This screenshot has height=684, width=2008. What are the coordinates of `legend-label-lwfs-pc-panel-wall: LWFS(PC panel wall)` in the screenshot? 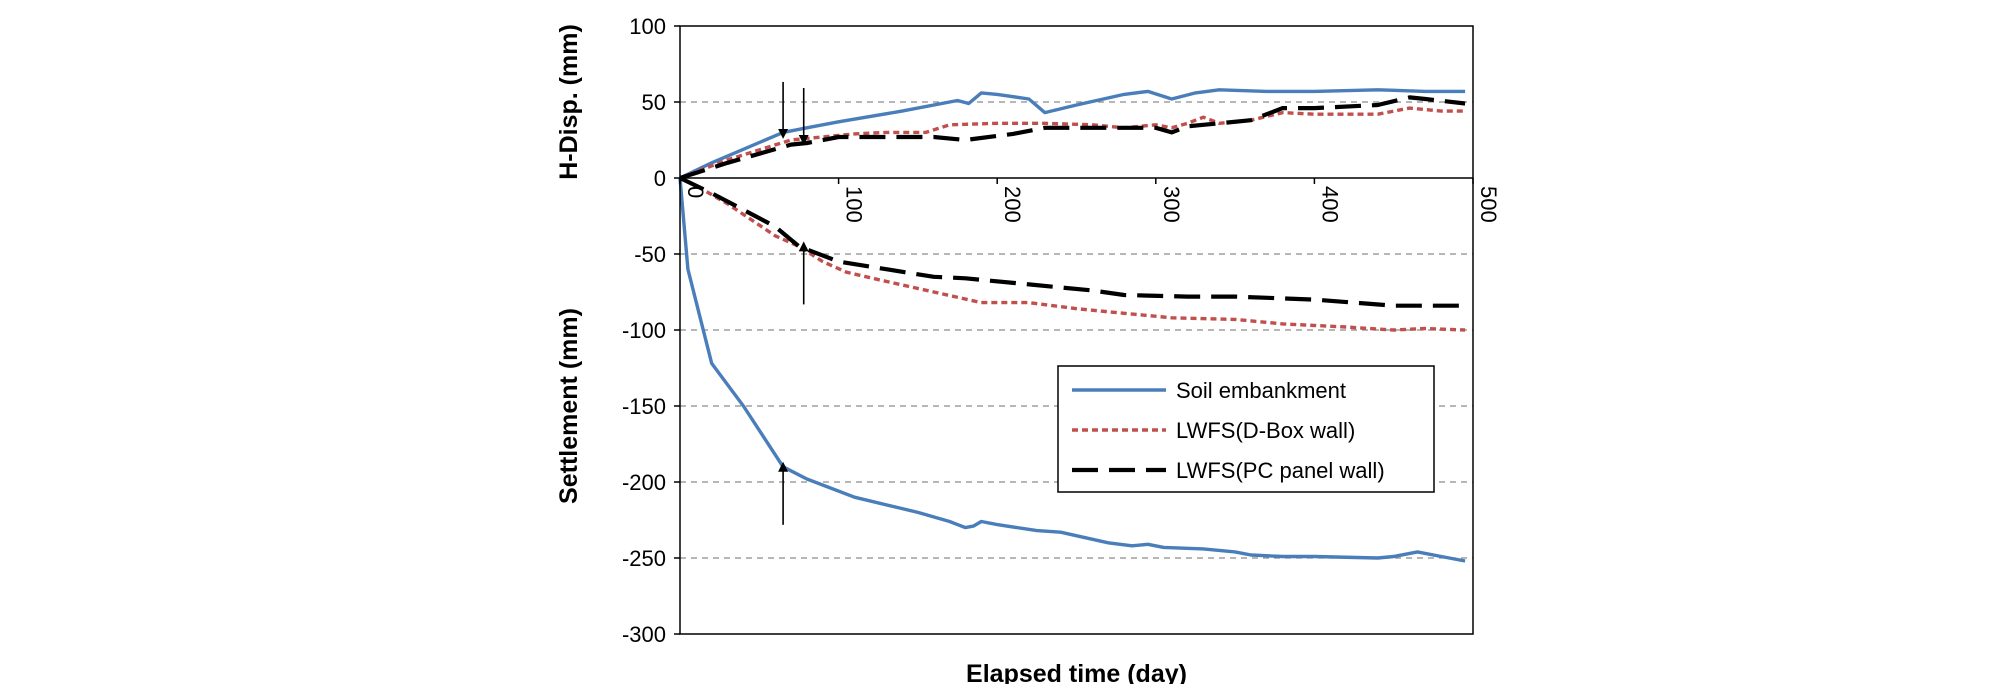 It's located at (1280, 470).